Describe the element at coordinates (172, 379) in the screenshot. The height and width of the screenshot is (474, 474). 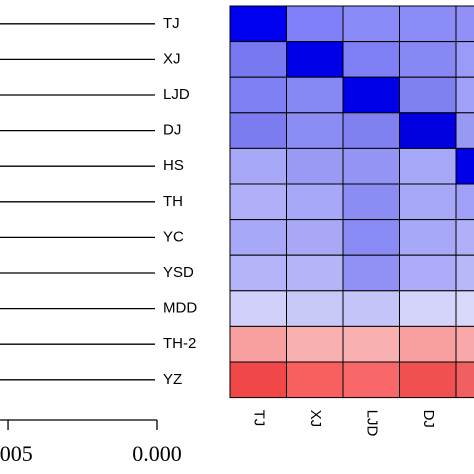
I see `row-label: YZ` at that location.